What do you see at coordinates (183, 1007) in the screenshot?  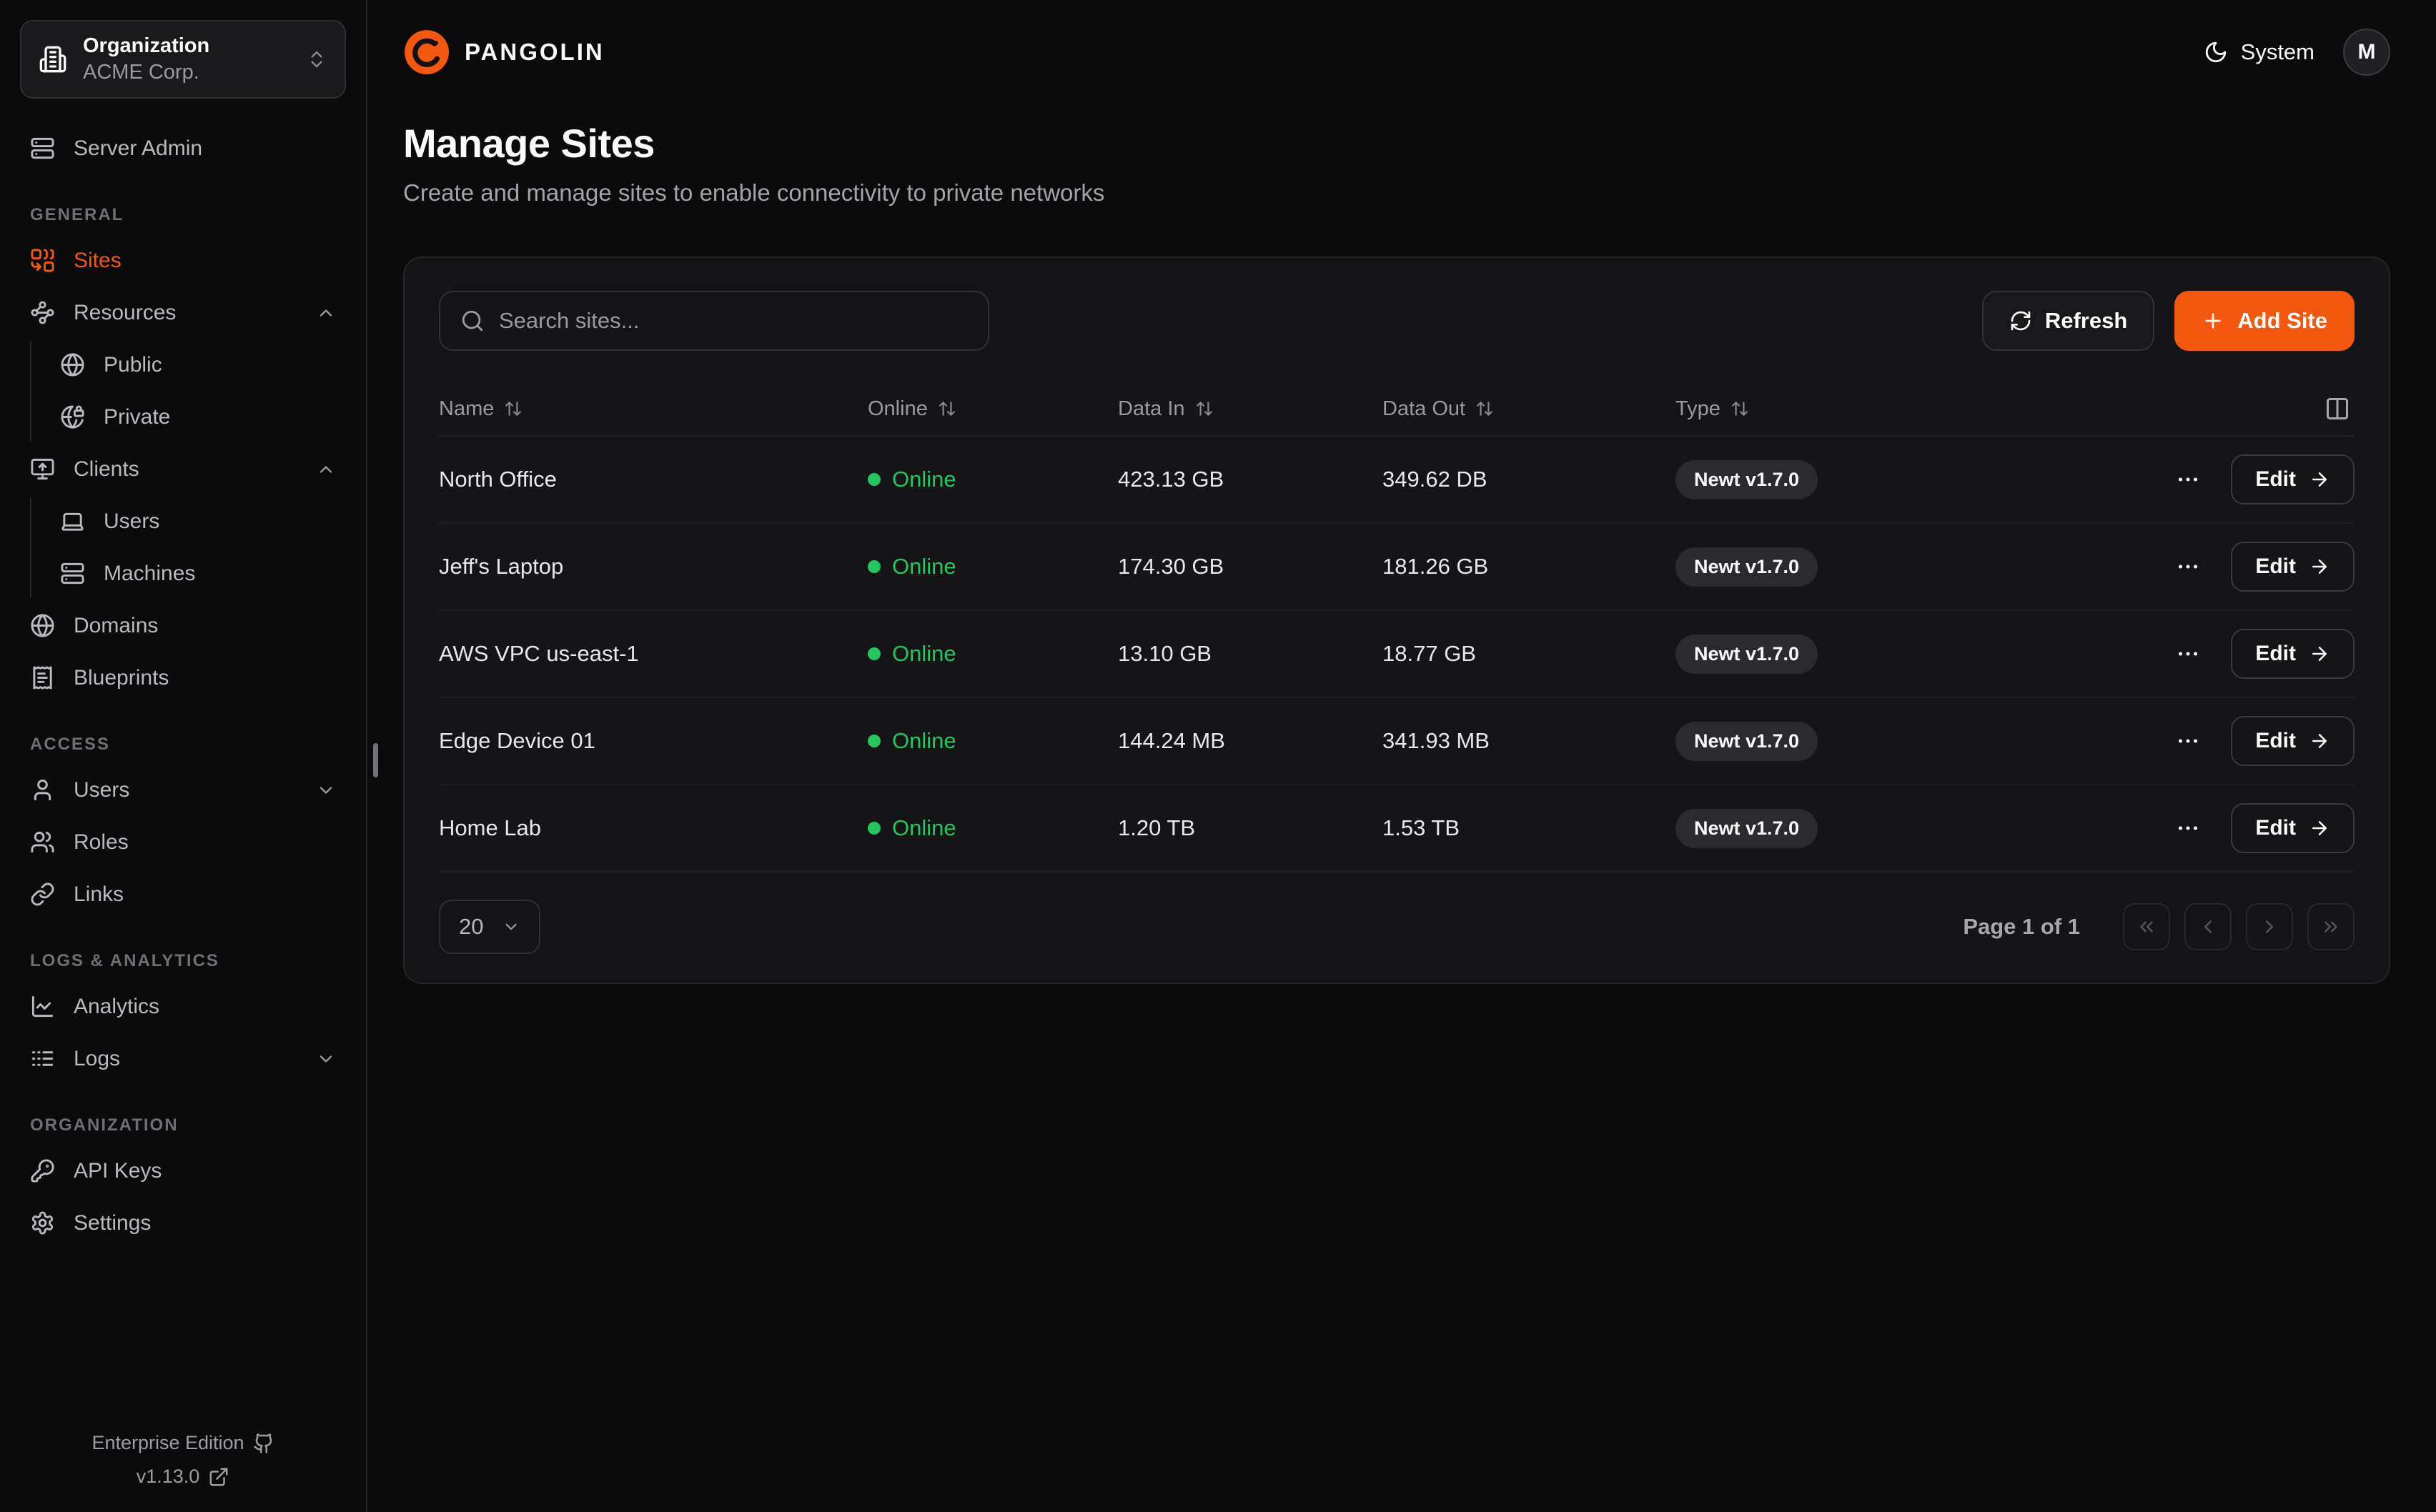 I see `sidebar-item-analytics: Analytics` at bounding box center [183, 1007].